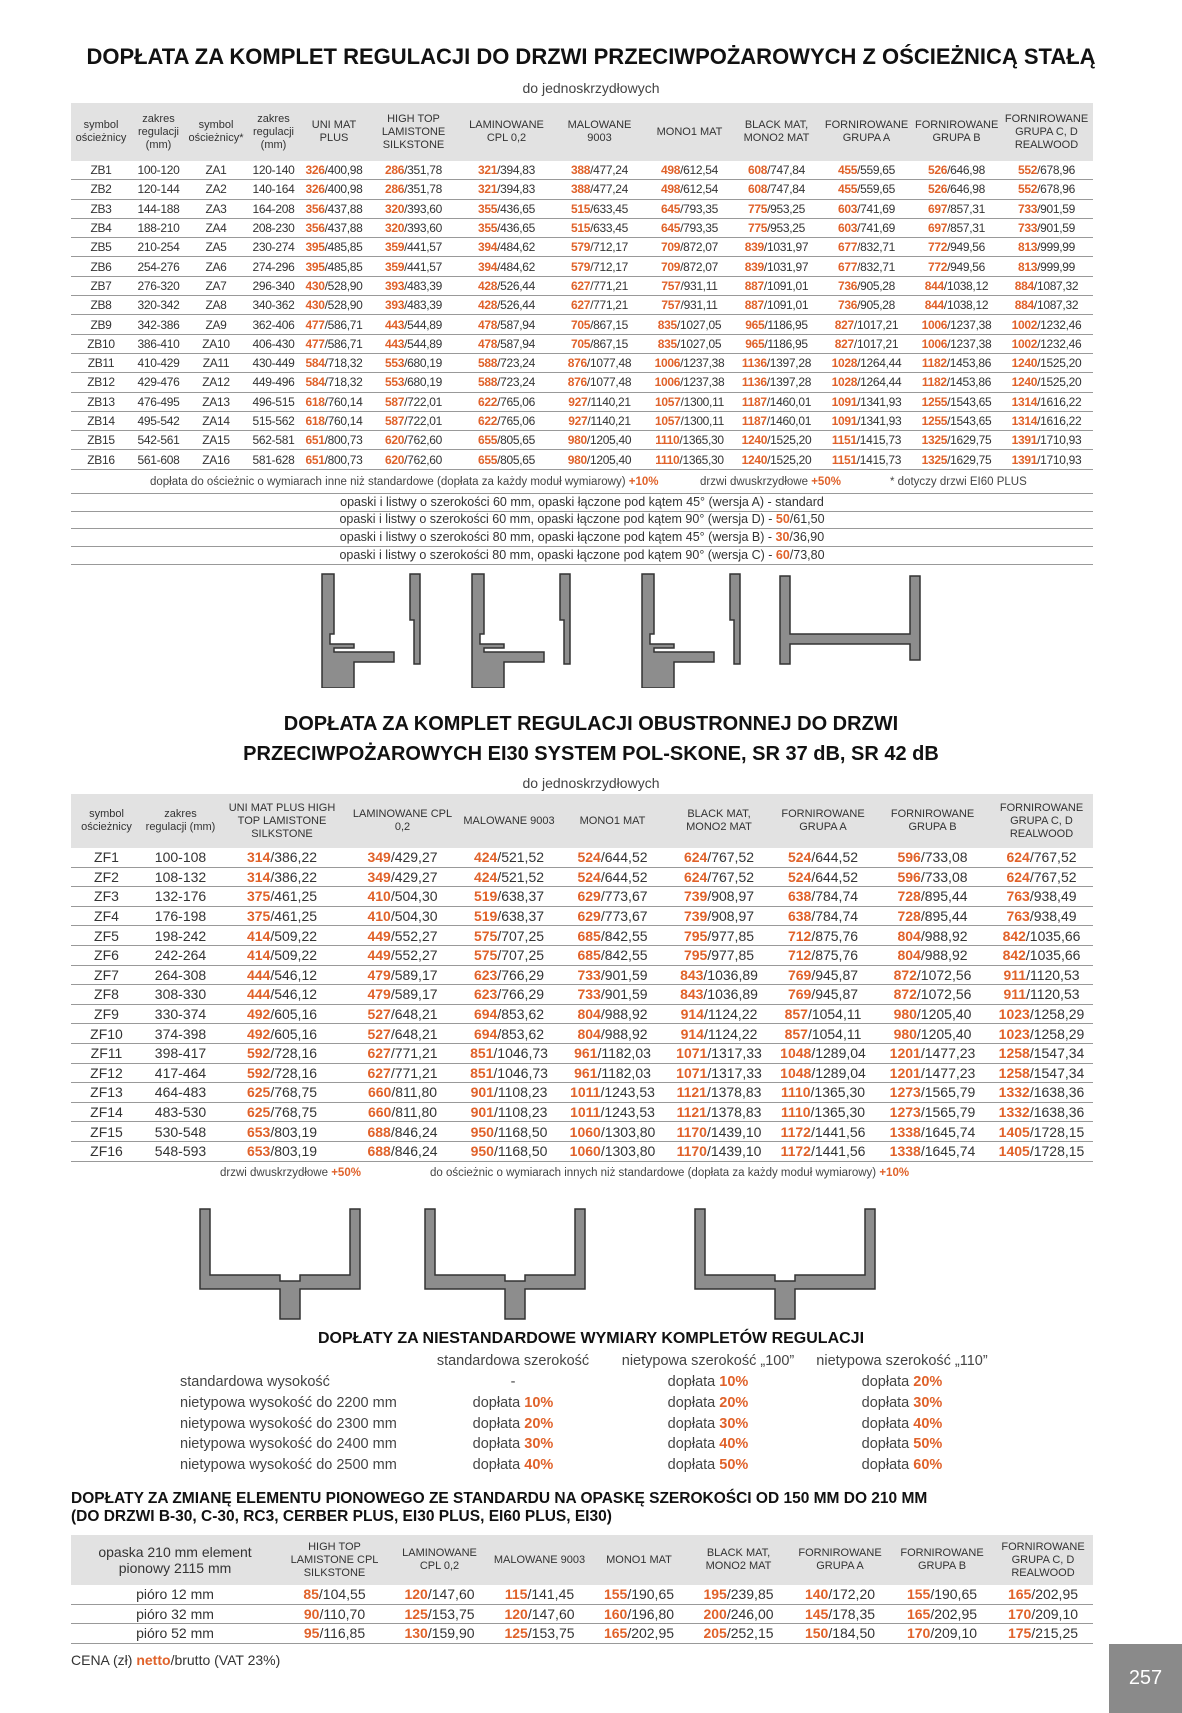 The image size is (1182, 1713). Describe the element at coordinates (402, 877) in the screenshot. I see `cell: 349/429,27` at that location.